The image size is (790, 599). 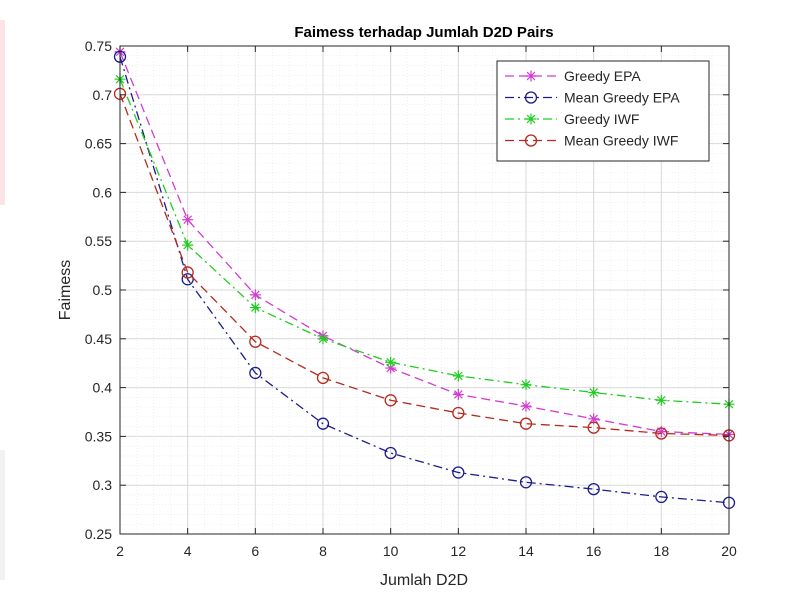 I want to click on x-tick-label: 6, so click(x=255, y=551).